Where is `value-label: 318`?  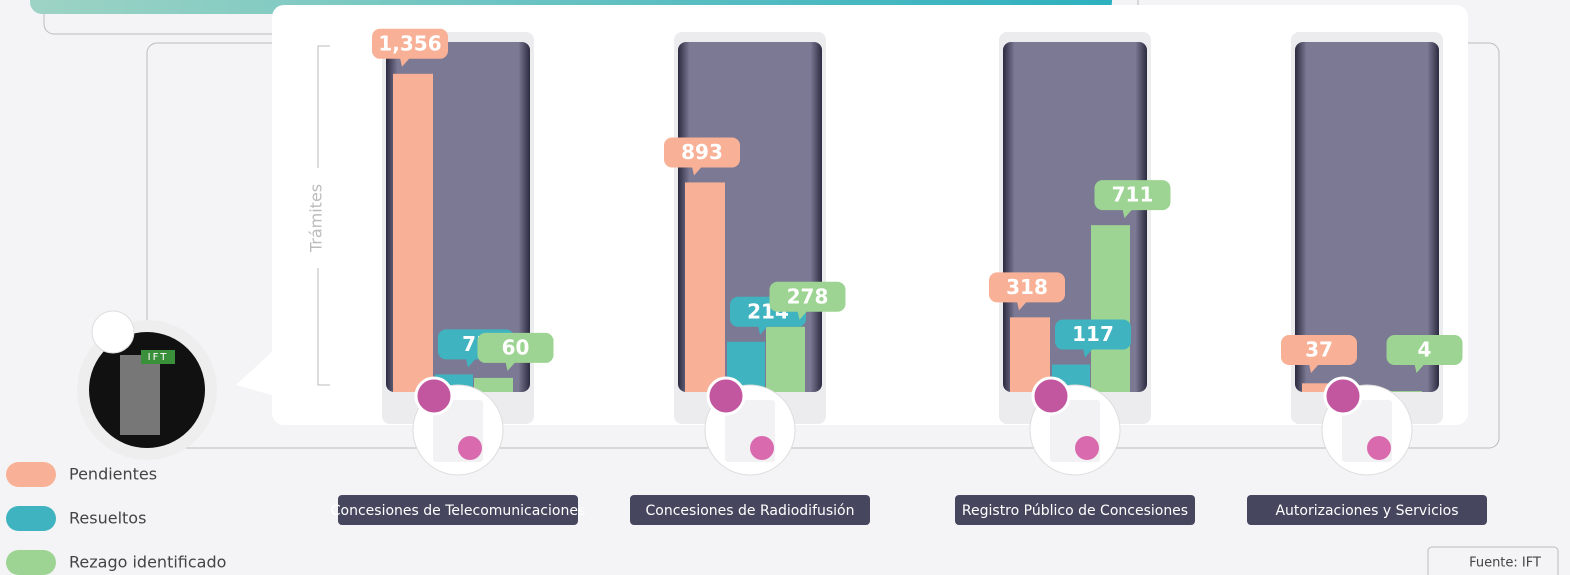
value-label: 318 is located at coordinates (1027, 287).